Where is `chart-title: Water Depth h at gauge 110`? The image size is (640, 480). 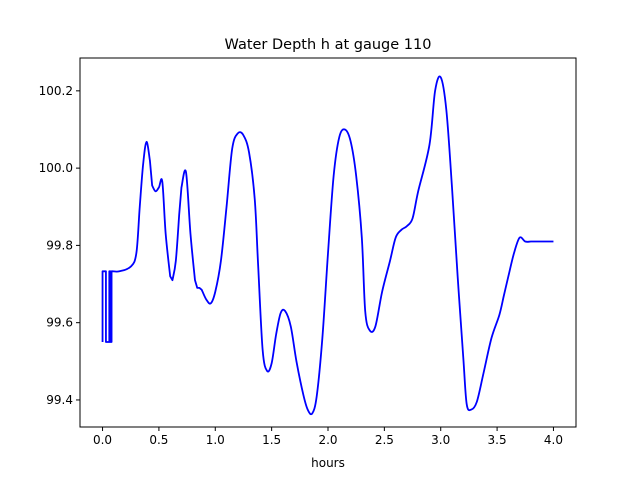 chart-title: Water Depth h at gauge 110 is located at coordinates (328, 45).